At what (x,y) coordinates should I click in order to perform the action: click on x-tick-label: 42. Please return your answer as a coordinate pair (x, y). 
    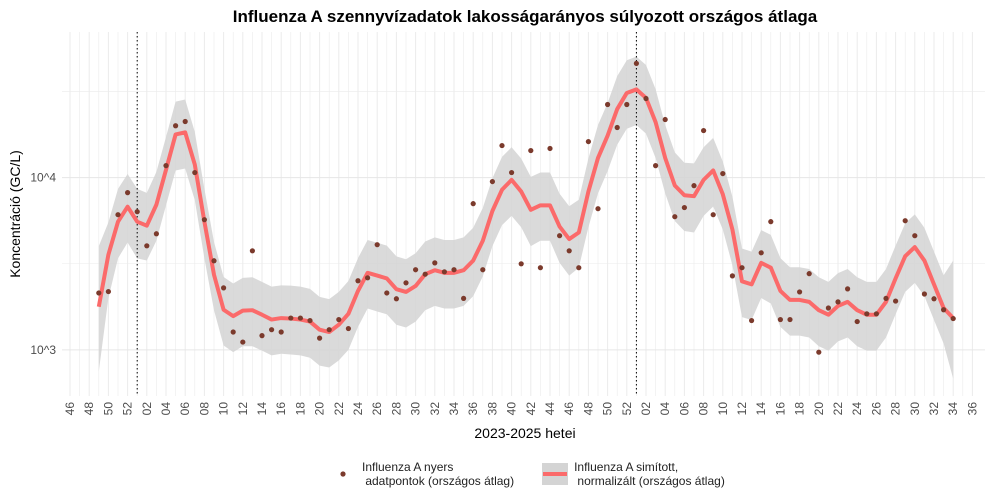
    Looking at the image, I should click on (531, 409).